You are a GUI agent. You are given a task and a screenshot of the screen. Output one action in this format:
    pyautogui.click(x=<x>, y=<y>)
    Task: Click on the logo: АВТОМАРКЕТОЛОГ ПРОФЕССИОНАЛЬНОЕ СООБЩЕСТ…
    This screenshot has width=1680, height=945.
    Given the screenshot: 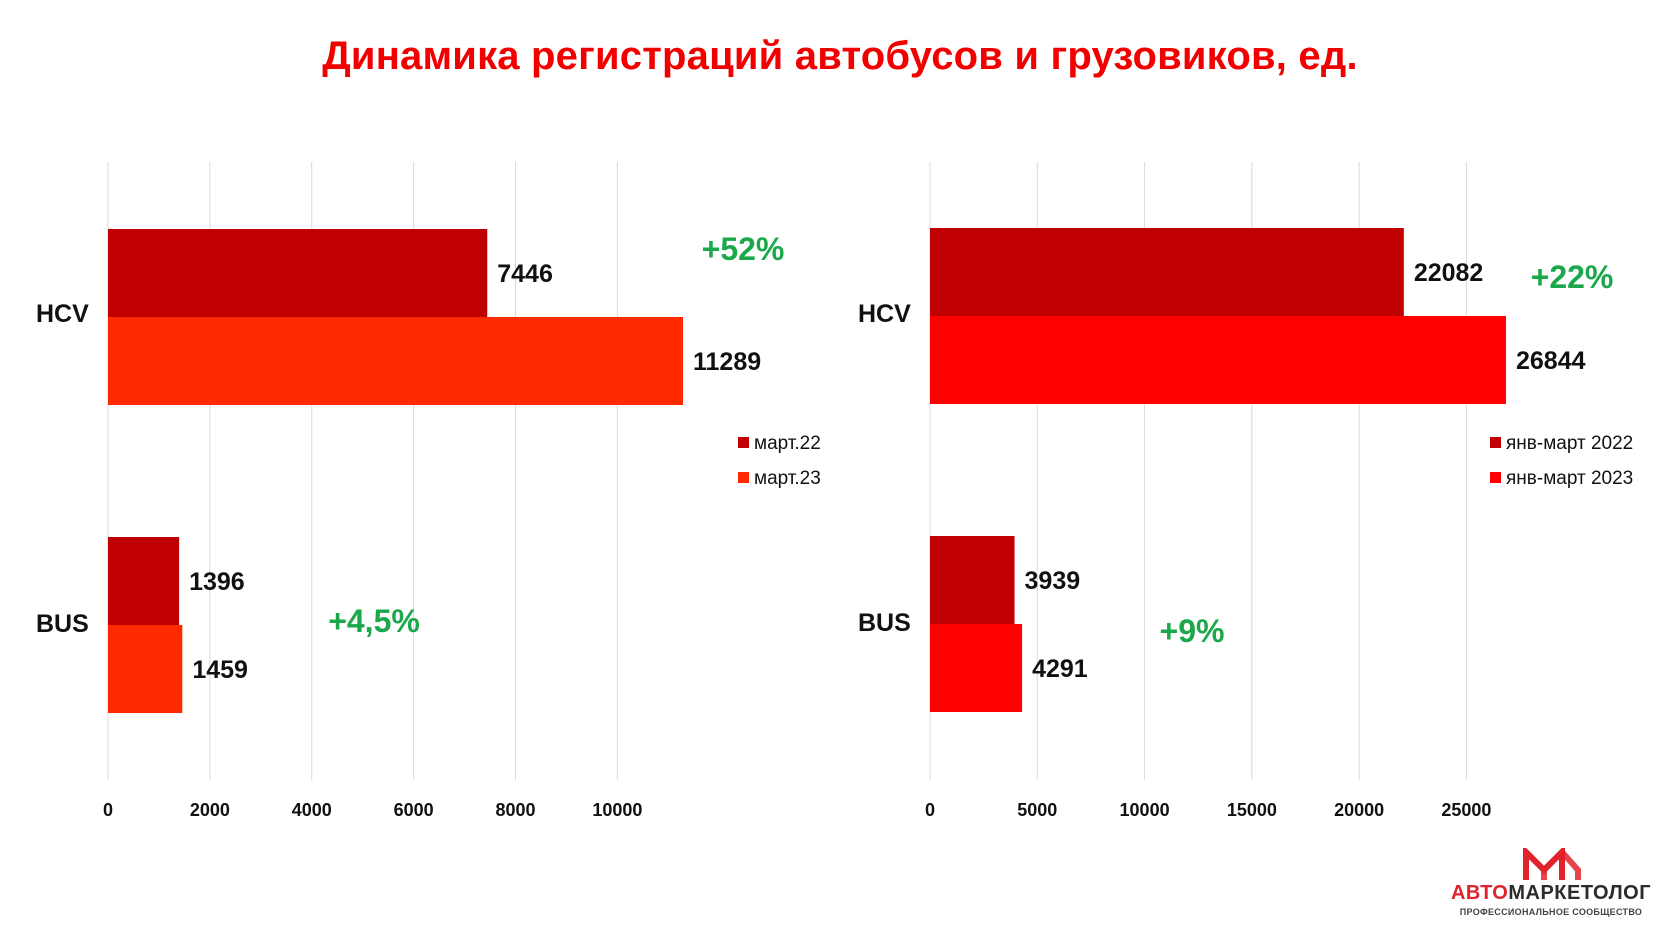 What is the action you would take?
    pyautogui.click(x=1551, y=883)
    